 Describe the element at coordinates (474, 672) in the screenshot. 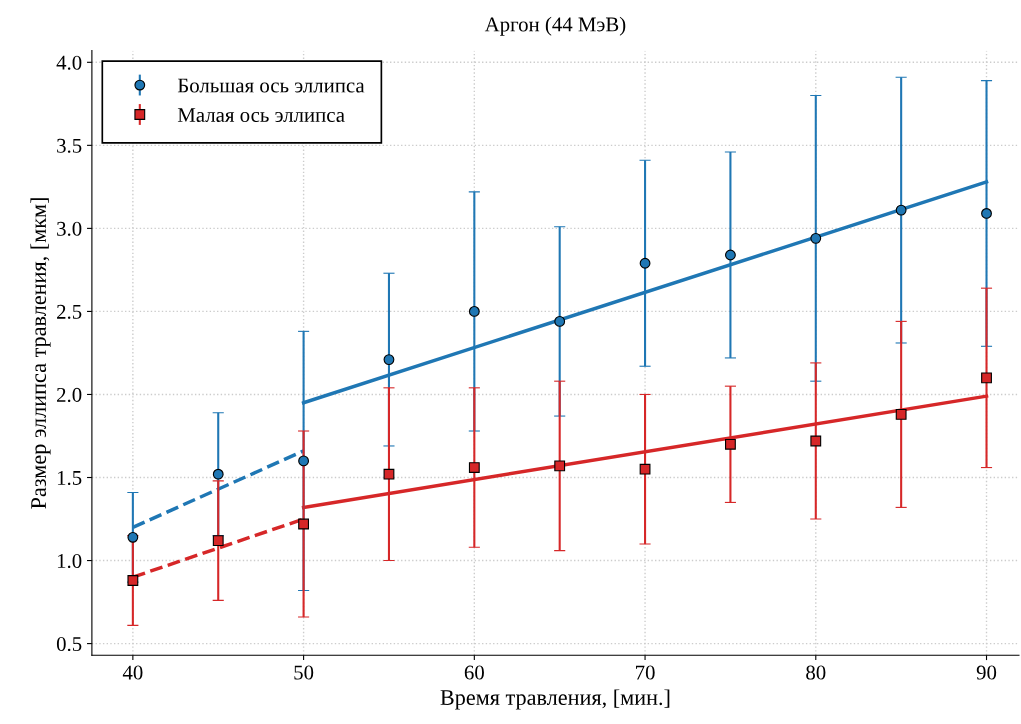

I see `x-tick-label: 60` at that location.